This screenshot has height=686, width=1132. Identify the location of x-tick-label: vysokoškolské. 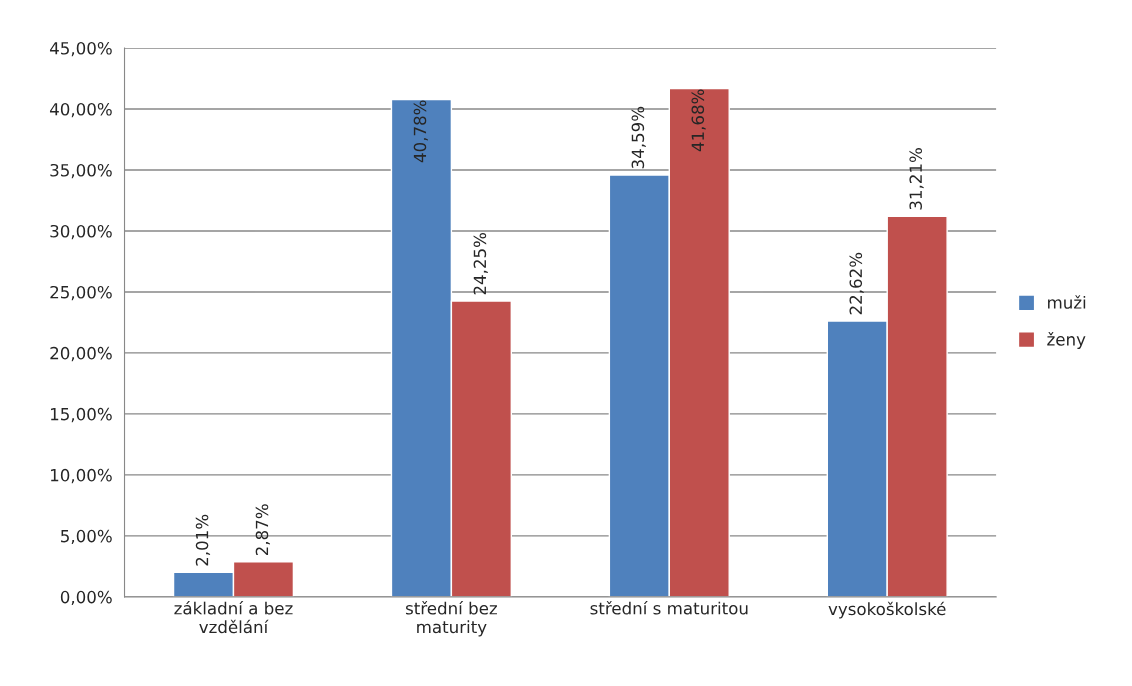
(887, 610).